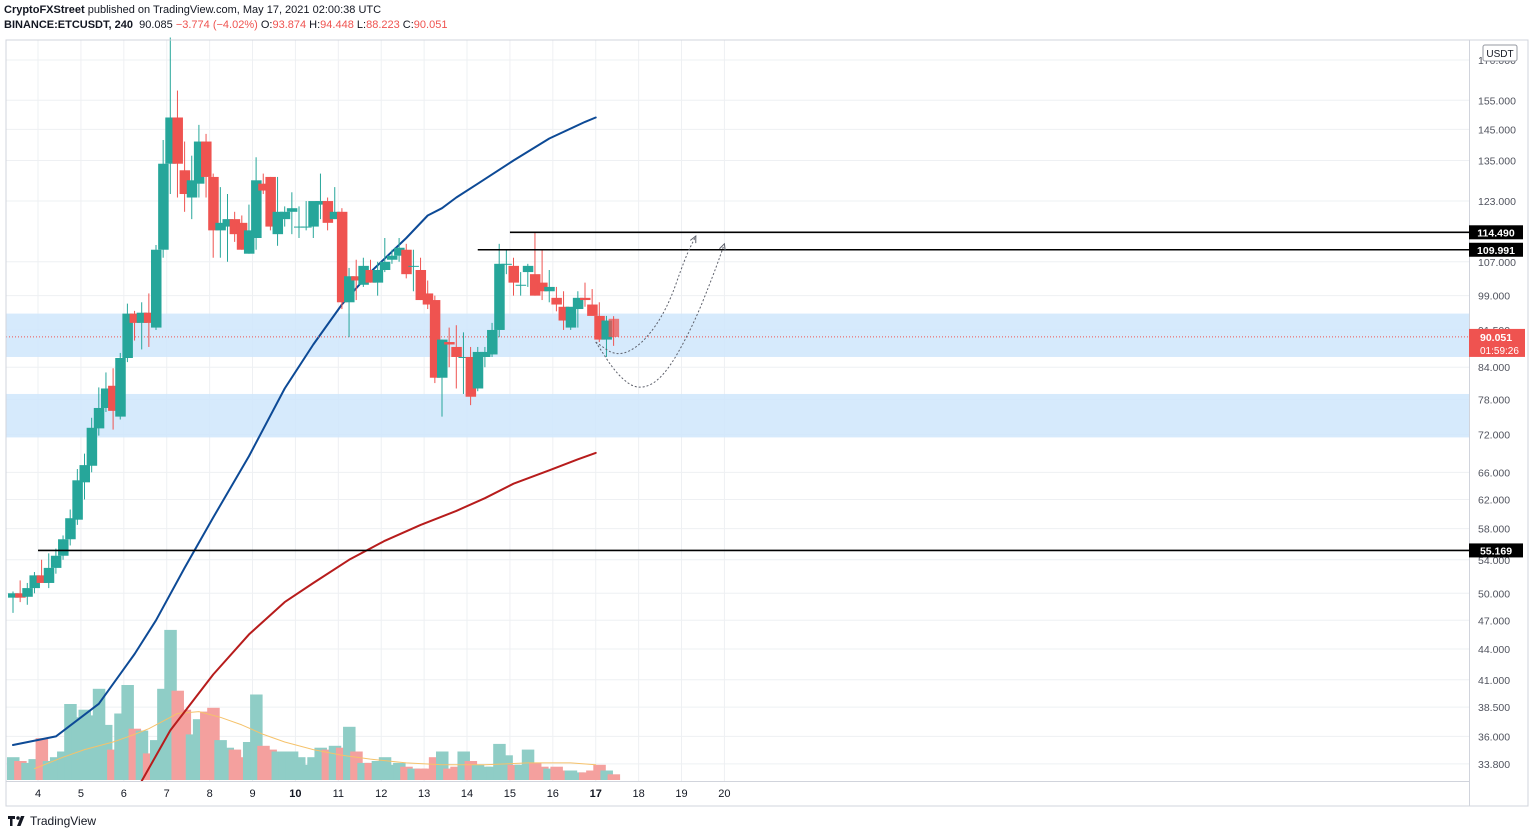  Describe the element at coordinates (156, 25) in the screenshot. I see `last-price: 90.085` at that location.